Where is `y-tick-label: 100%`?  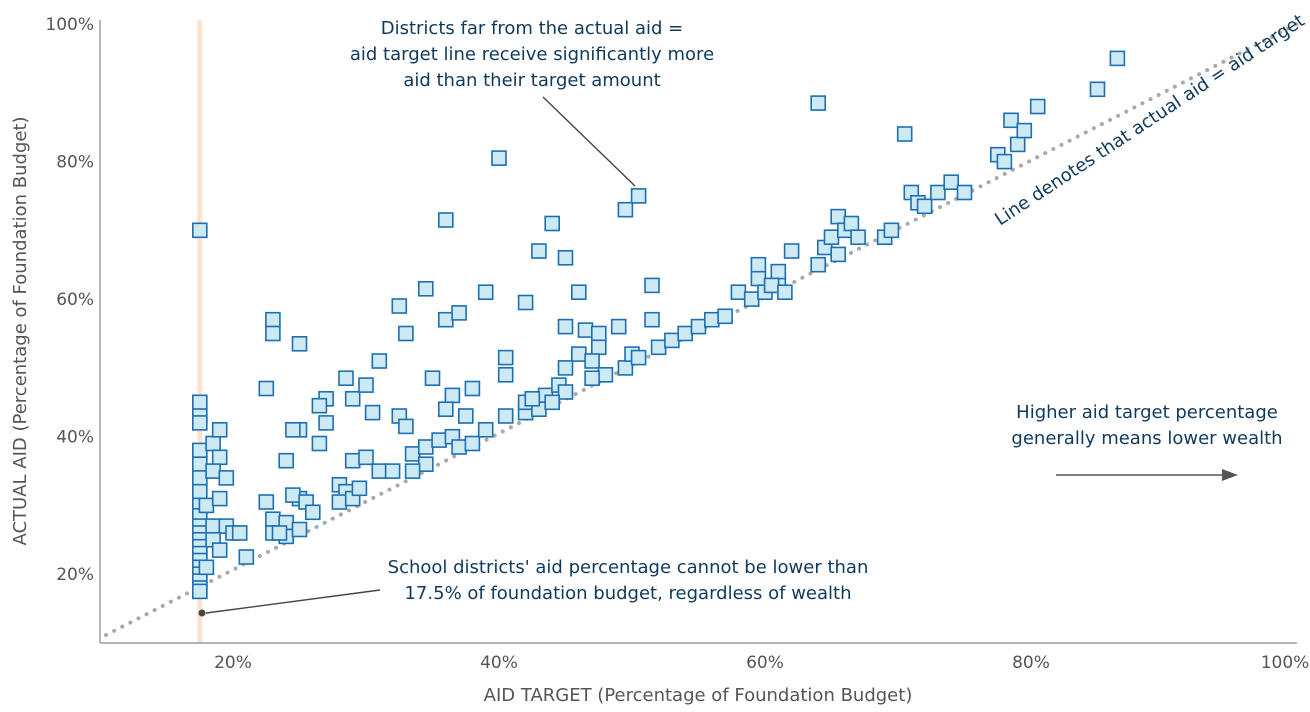
y-tick-label: 100% is located at coordinates (69, 25).